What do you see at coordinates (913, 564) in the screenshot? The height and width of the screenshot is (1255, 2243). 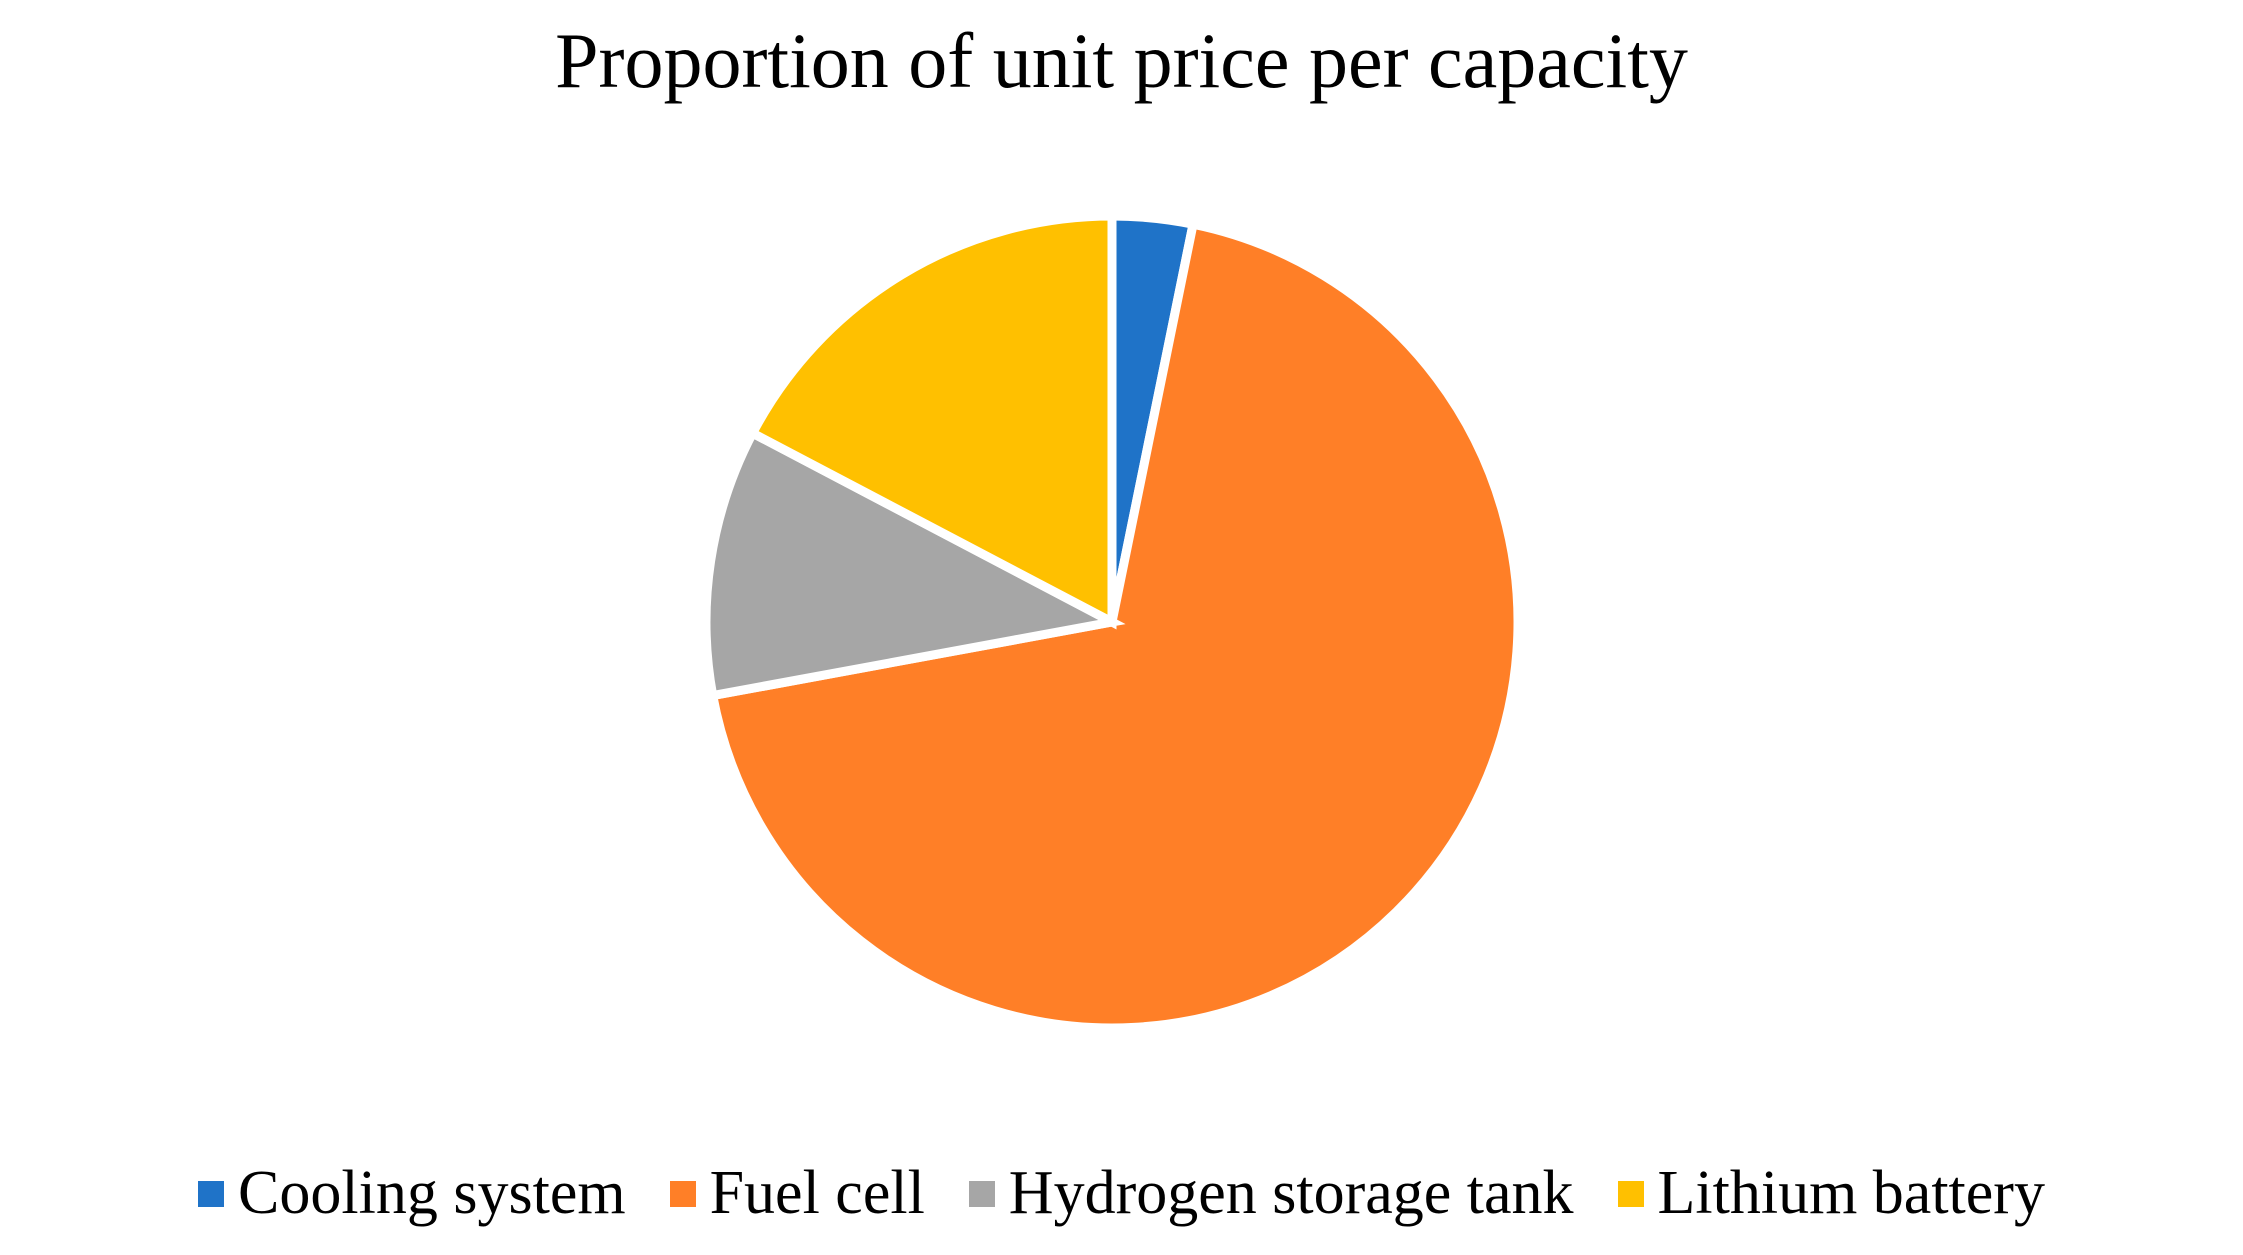 I see `pie-slice-hydrogen-storage-tank` at bounding box center [913, 564].